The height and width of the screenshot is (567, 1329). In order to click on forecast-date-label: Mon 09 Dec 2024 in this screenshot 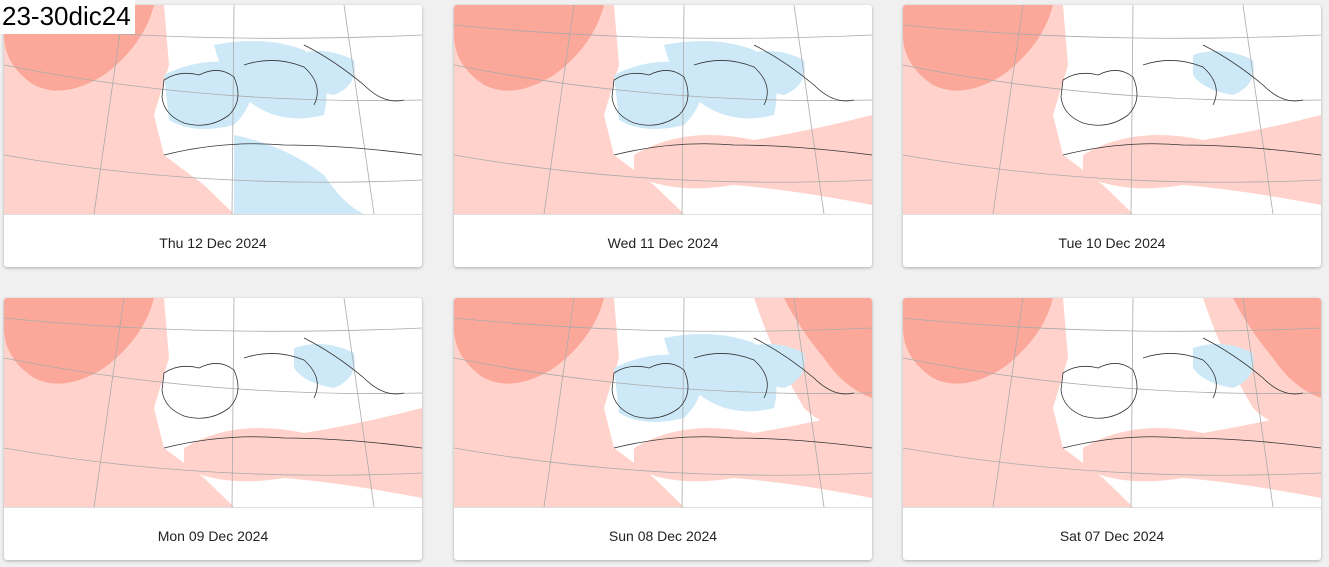, I will do `click(213, 533)`.